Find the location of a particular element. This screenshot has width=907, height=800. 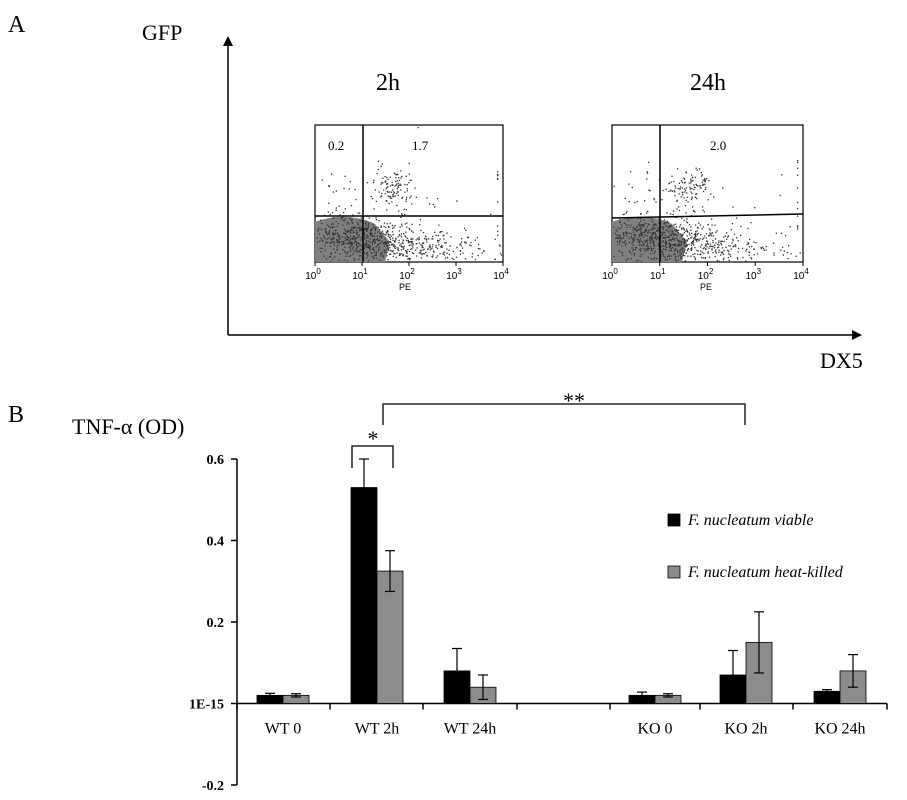

y-tick-label: 0.2 is located at coordinates (216, 623).